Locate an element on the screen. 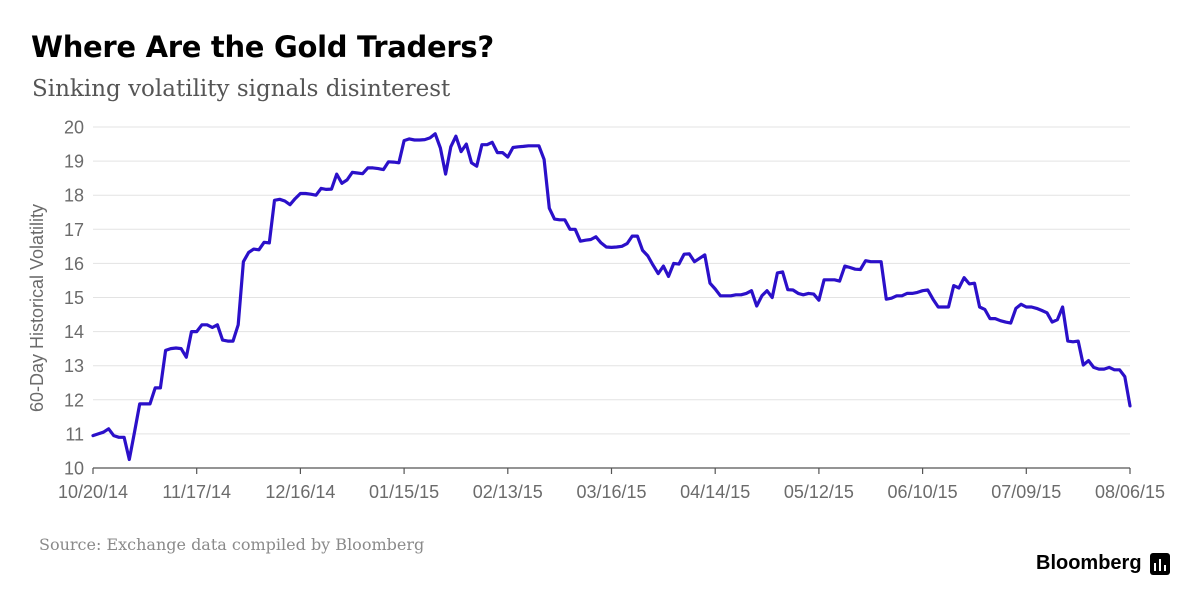 The width and height of the screenshot is (1200, 601). brand-name: Bloomberg is located at coordinates (1089, 563).